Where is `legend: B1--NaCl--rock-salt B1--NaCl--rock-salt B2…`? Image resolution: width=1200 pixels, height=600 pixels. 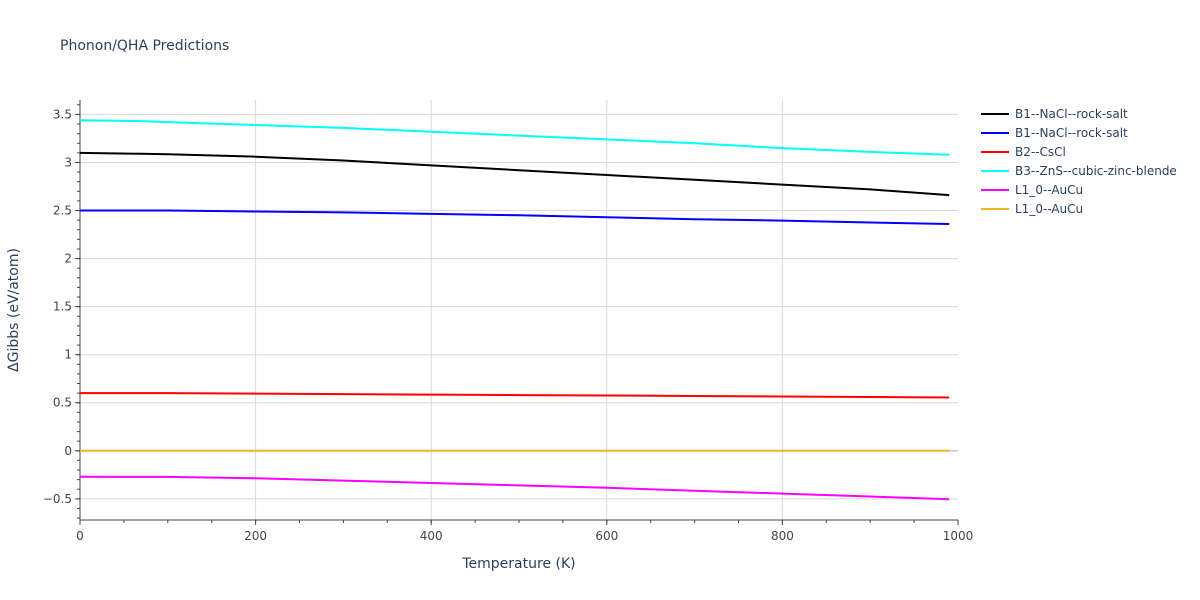 legend: B1--NaCl--rock-salt B1--NaCl--rock-salt B2… is located at coordinates (1079, 161).